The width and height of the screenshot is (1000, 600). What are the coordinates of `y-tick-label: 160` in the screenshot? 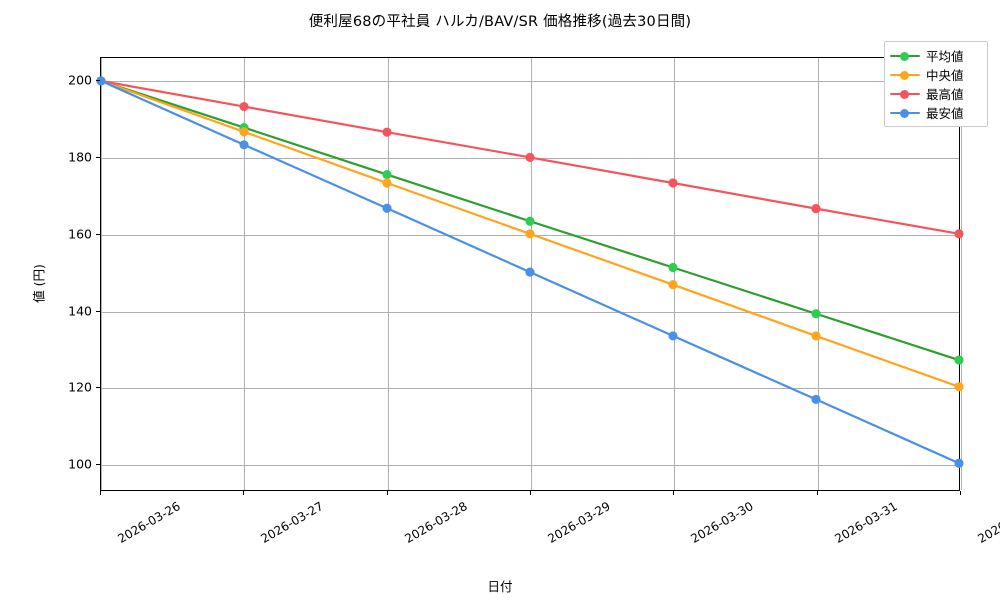 It's located at (80, 234).